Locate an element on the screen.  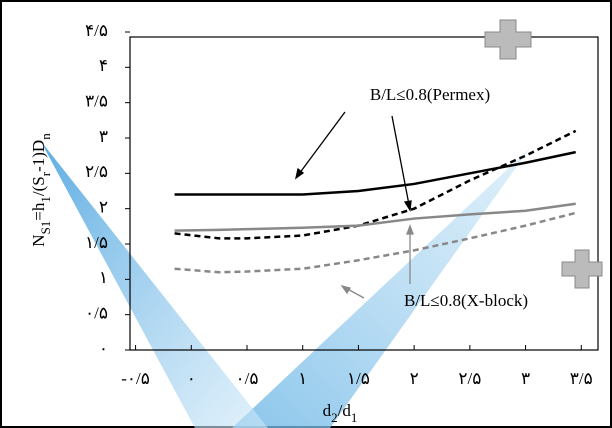
y-tick-label: ۱ is located at coordinates (103, 277).